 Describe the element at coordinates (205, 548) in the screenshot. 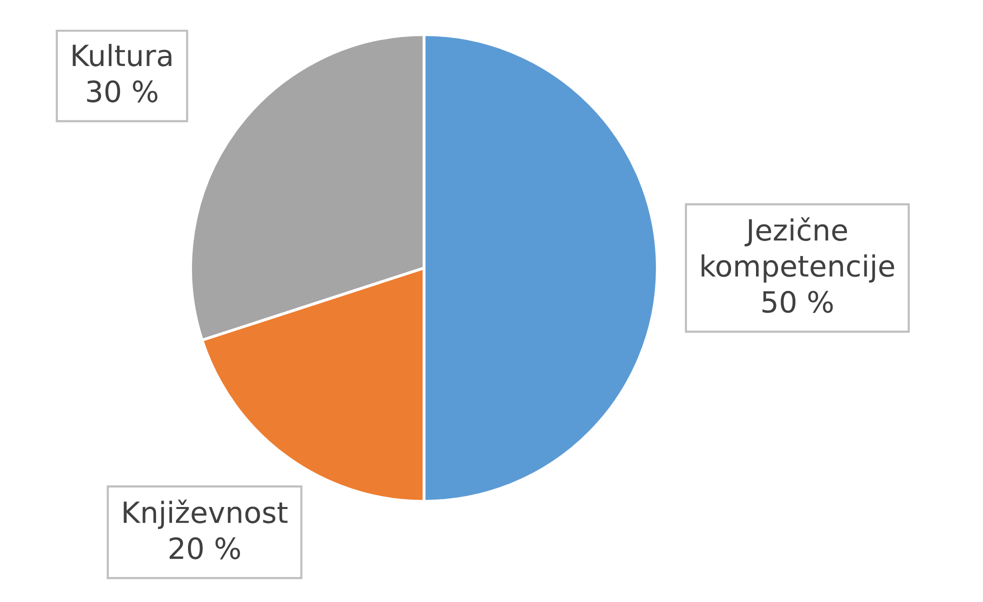

I see `data-label: 20 %` at that location.